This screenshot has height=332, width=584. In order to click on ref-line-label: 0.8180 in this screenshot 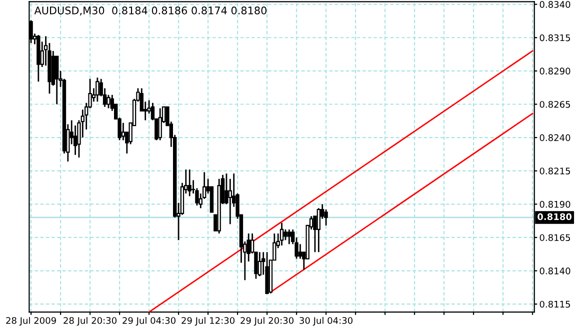, I will do `click(555, 216)`.